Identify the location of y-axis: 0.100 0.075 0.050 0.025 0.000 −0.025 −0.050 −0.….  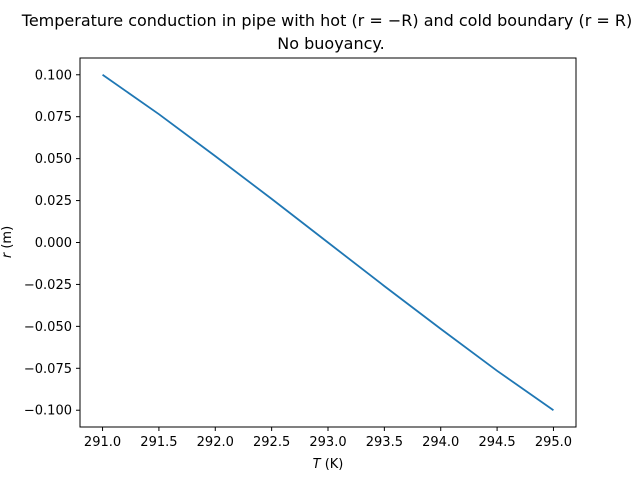
(52, 243).